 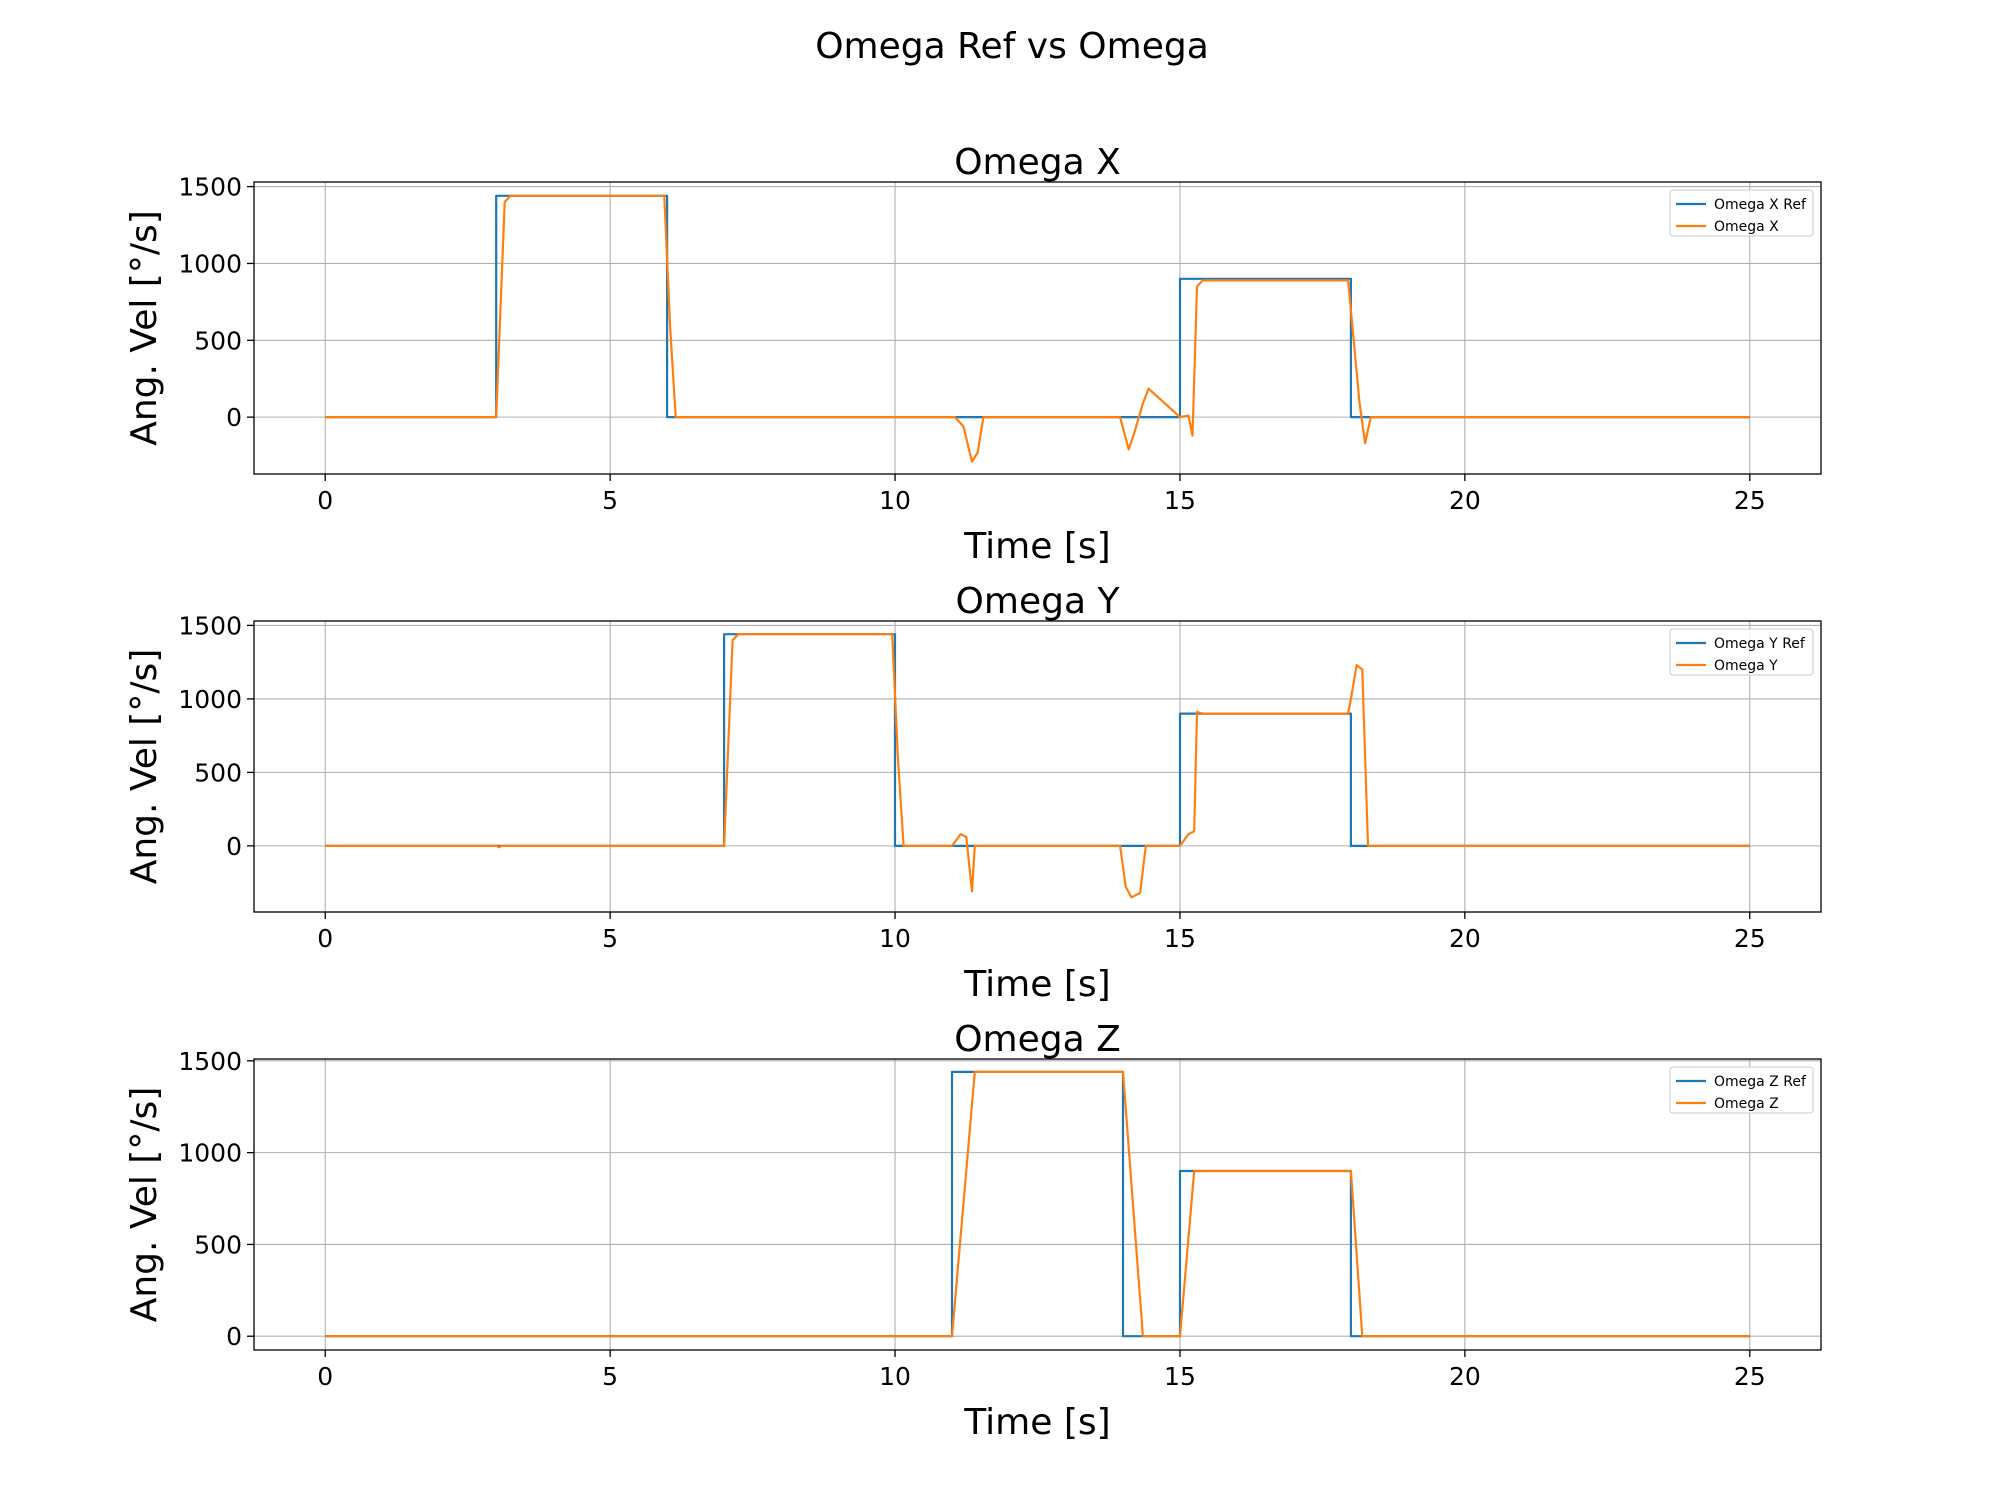 What do you see at coordinates (1037, 162) in the screenshot?
I see `subplot-title: Omega X` at bounding box center [1037, 162].